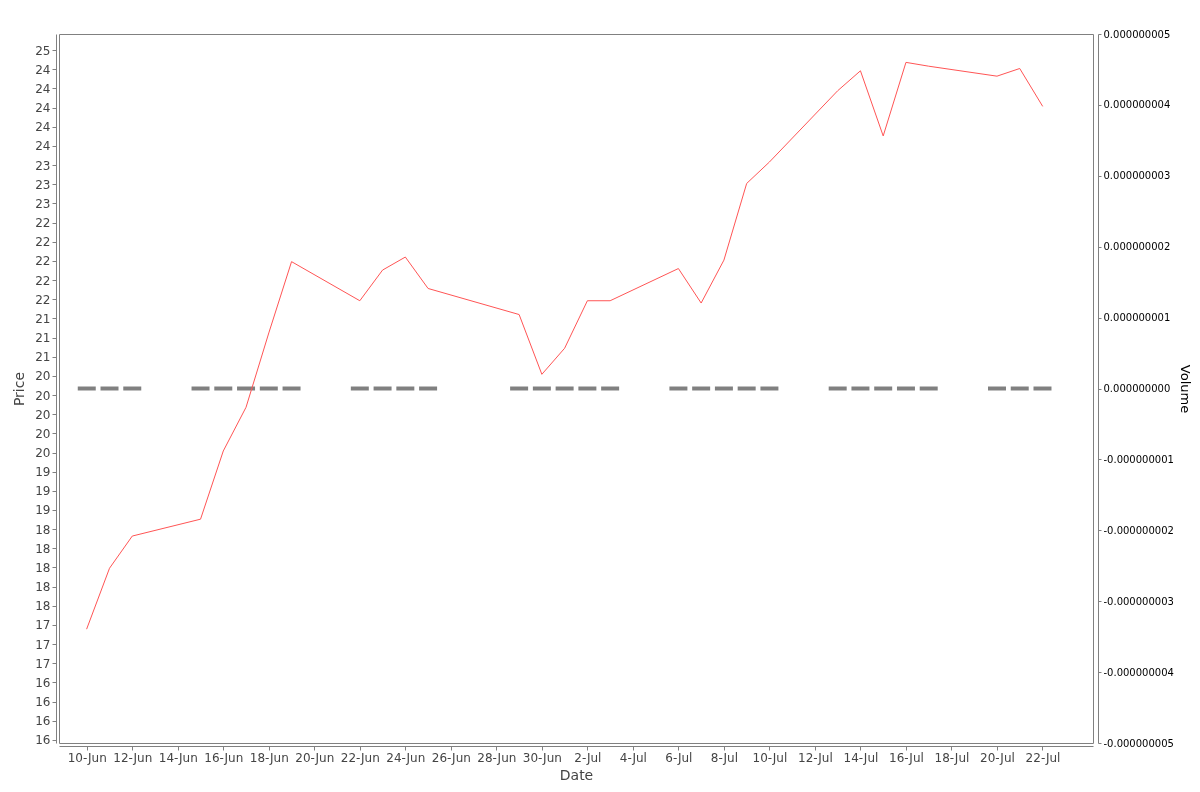 This screenshot has width=1200, height=792. Describe the element at coordinates (770, 757) in the screenshot. I see `x-tick-label: 10-Jul` at that location.